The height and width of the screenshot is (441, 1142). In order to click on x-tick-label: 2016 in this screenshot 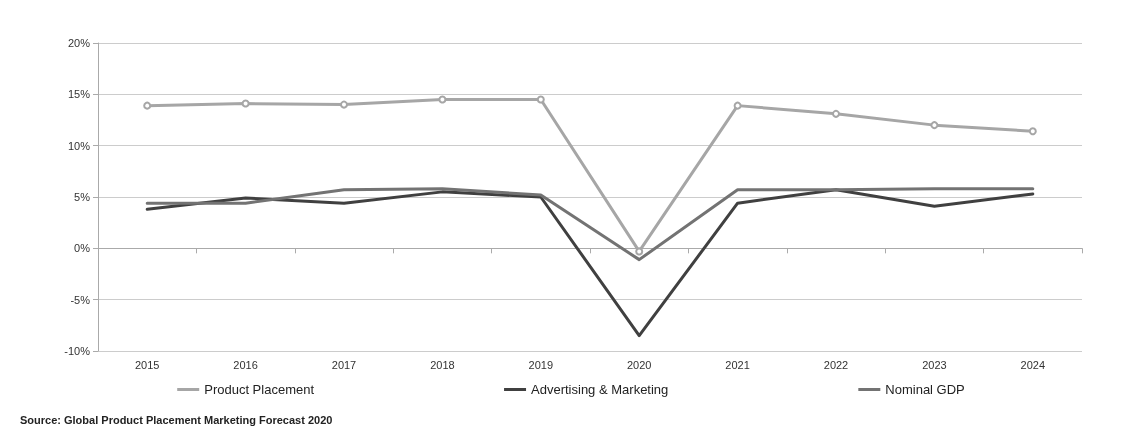, I will do `click(245, 364)`.